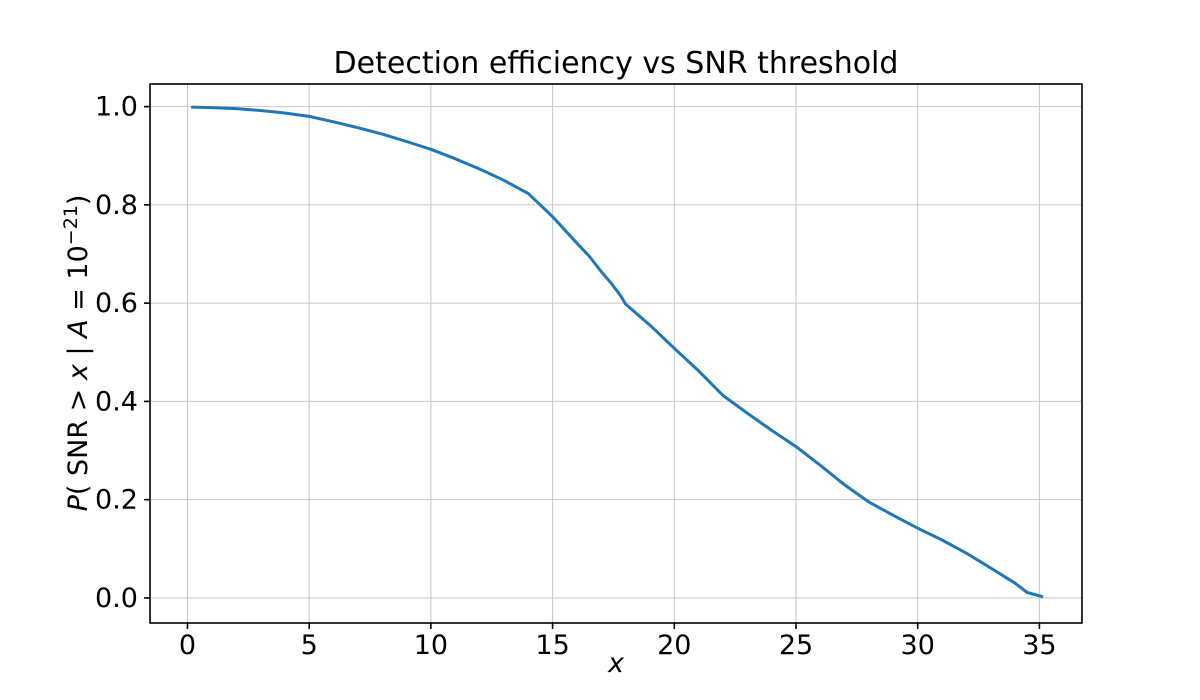 This screenshot has height=700, width=1200. I want to click on y-axis-label-part: A, so click(78, 328).